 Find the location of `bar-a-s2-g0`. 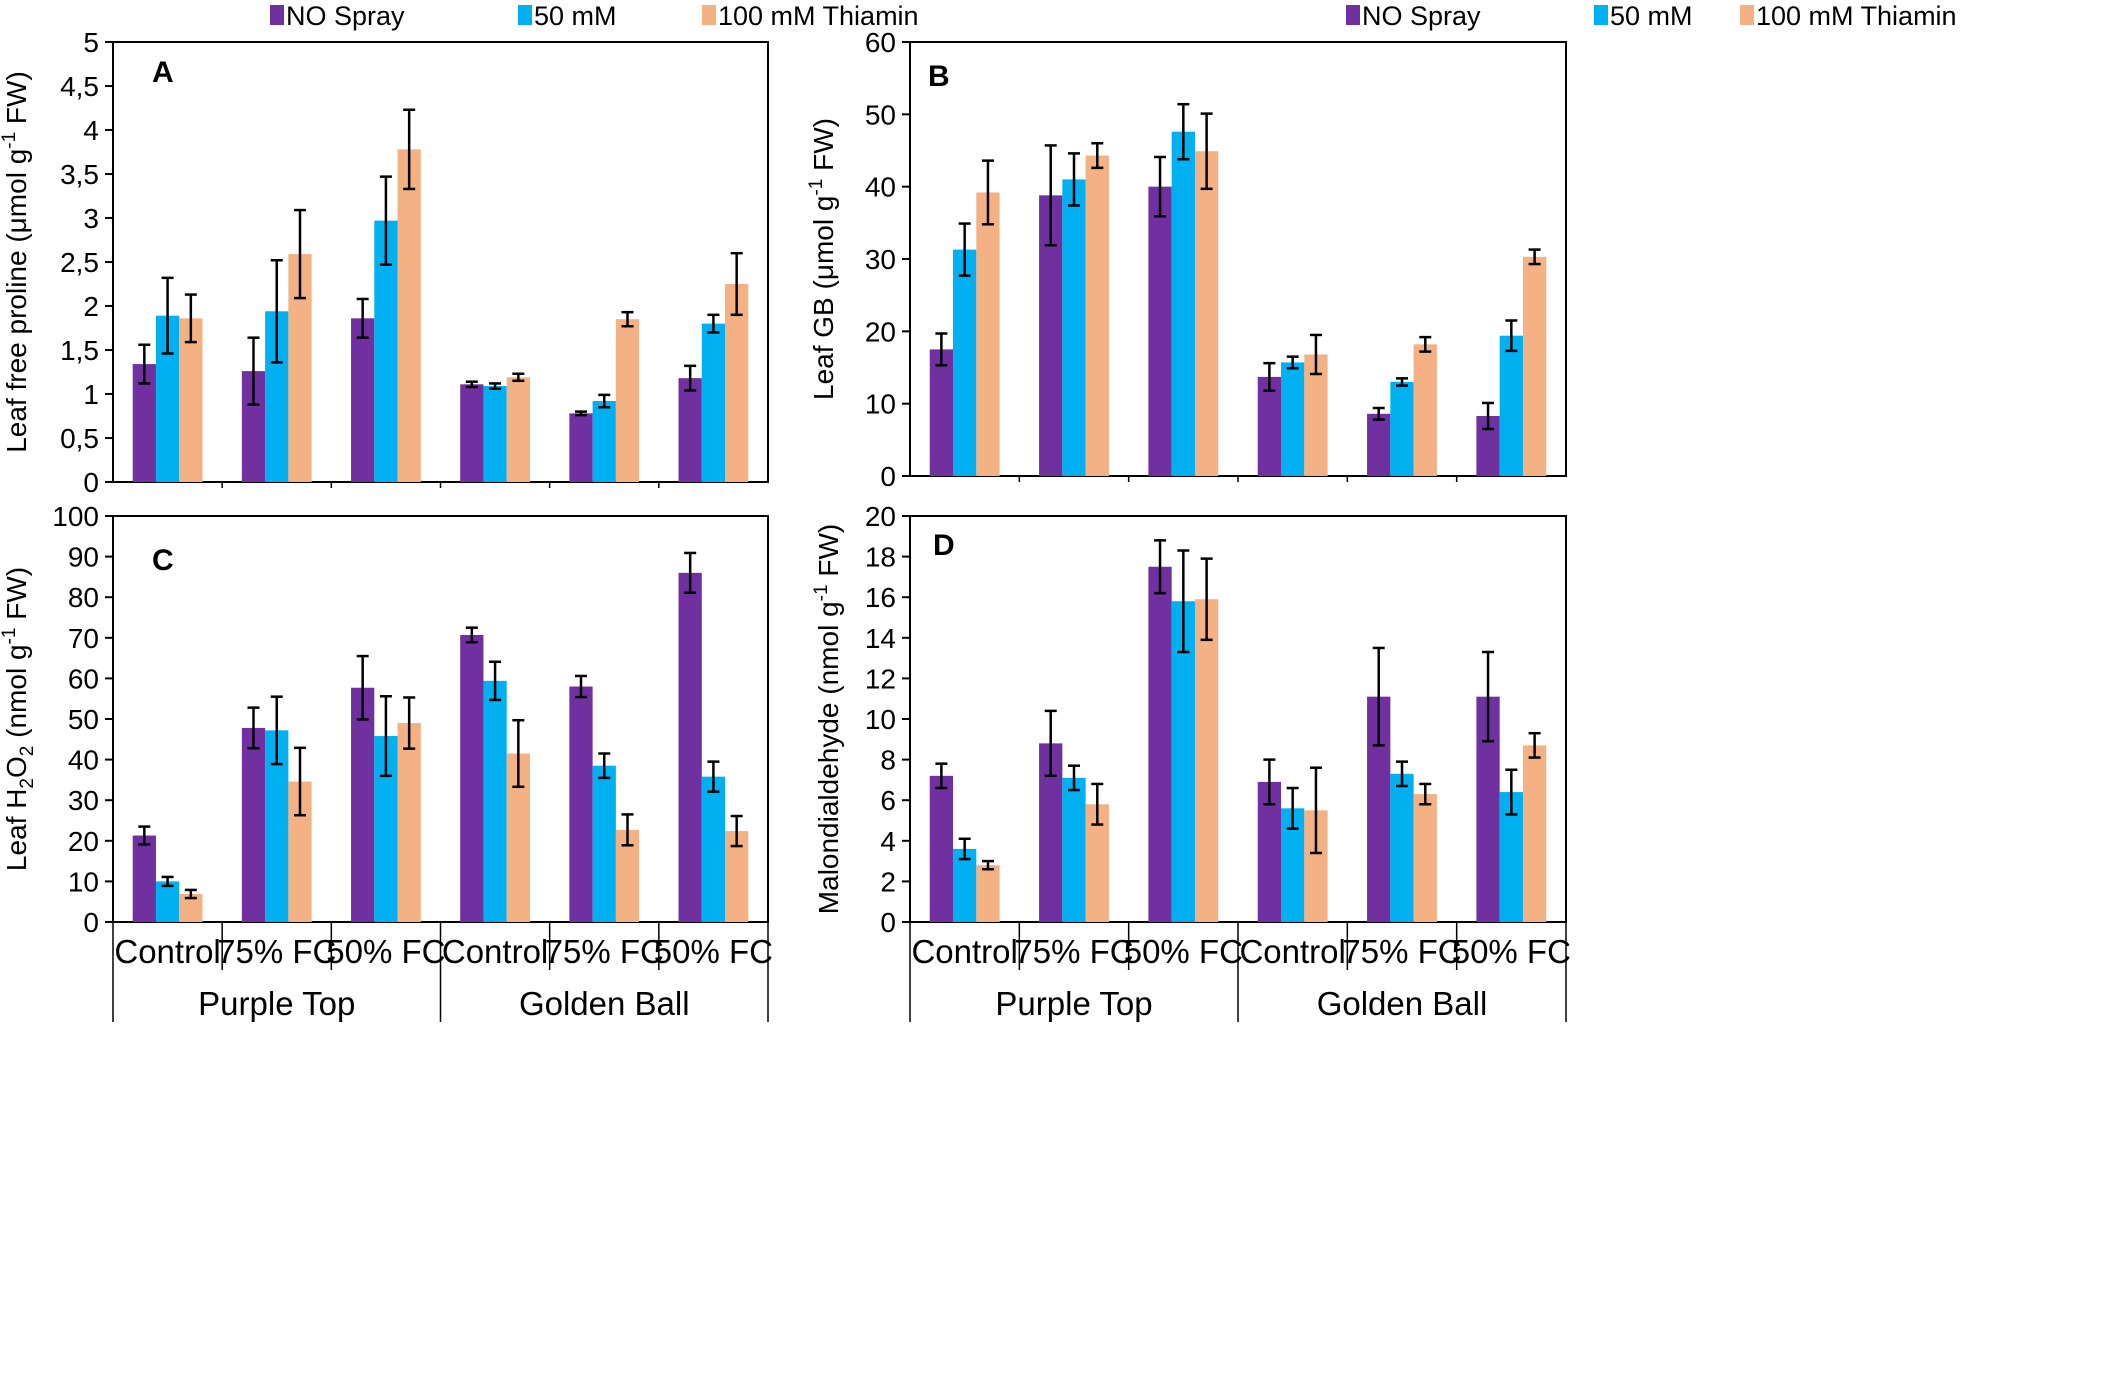

bar-a-s2-g0 is located at coordinates (191, 400).